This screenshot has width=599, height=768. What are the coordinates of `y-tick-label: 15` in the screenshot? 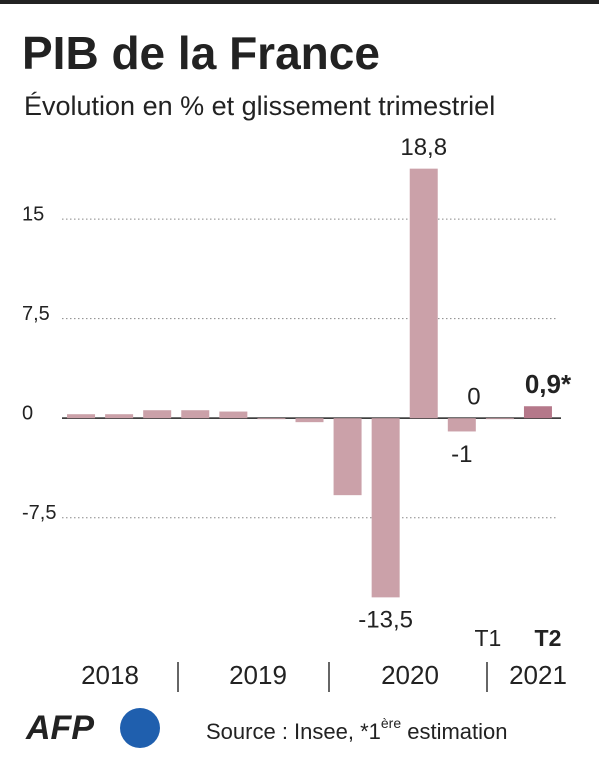 It's located at (33, 214).